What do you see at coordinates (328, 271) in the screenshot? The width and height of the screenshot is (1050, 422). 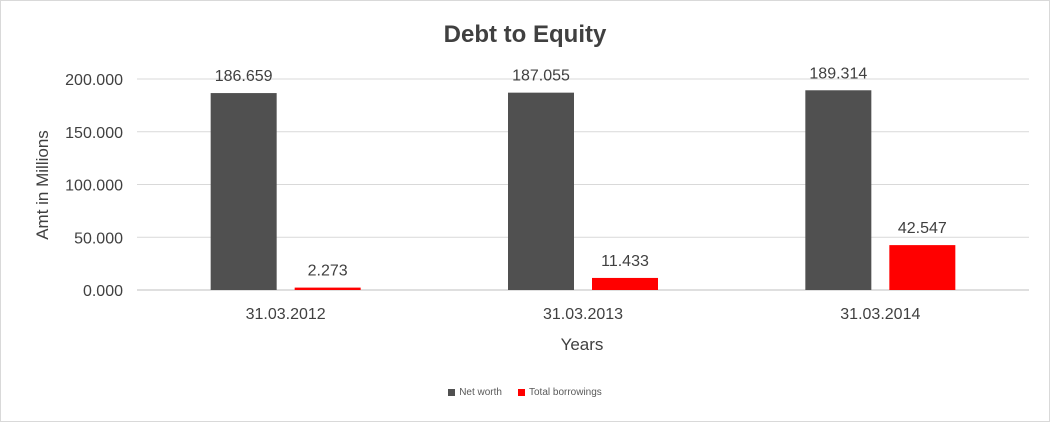 I see `data-label: 2.273` at bounding box center [328, 271].